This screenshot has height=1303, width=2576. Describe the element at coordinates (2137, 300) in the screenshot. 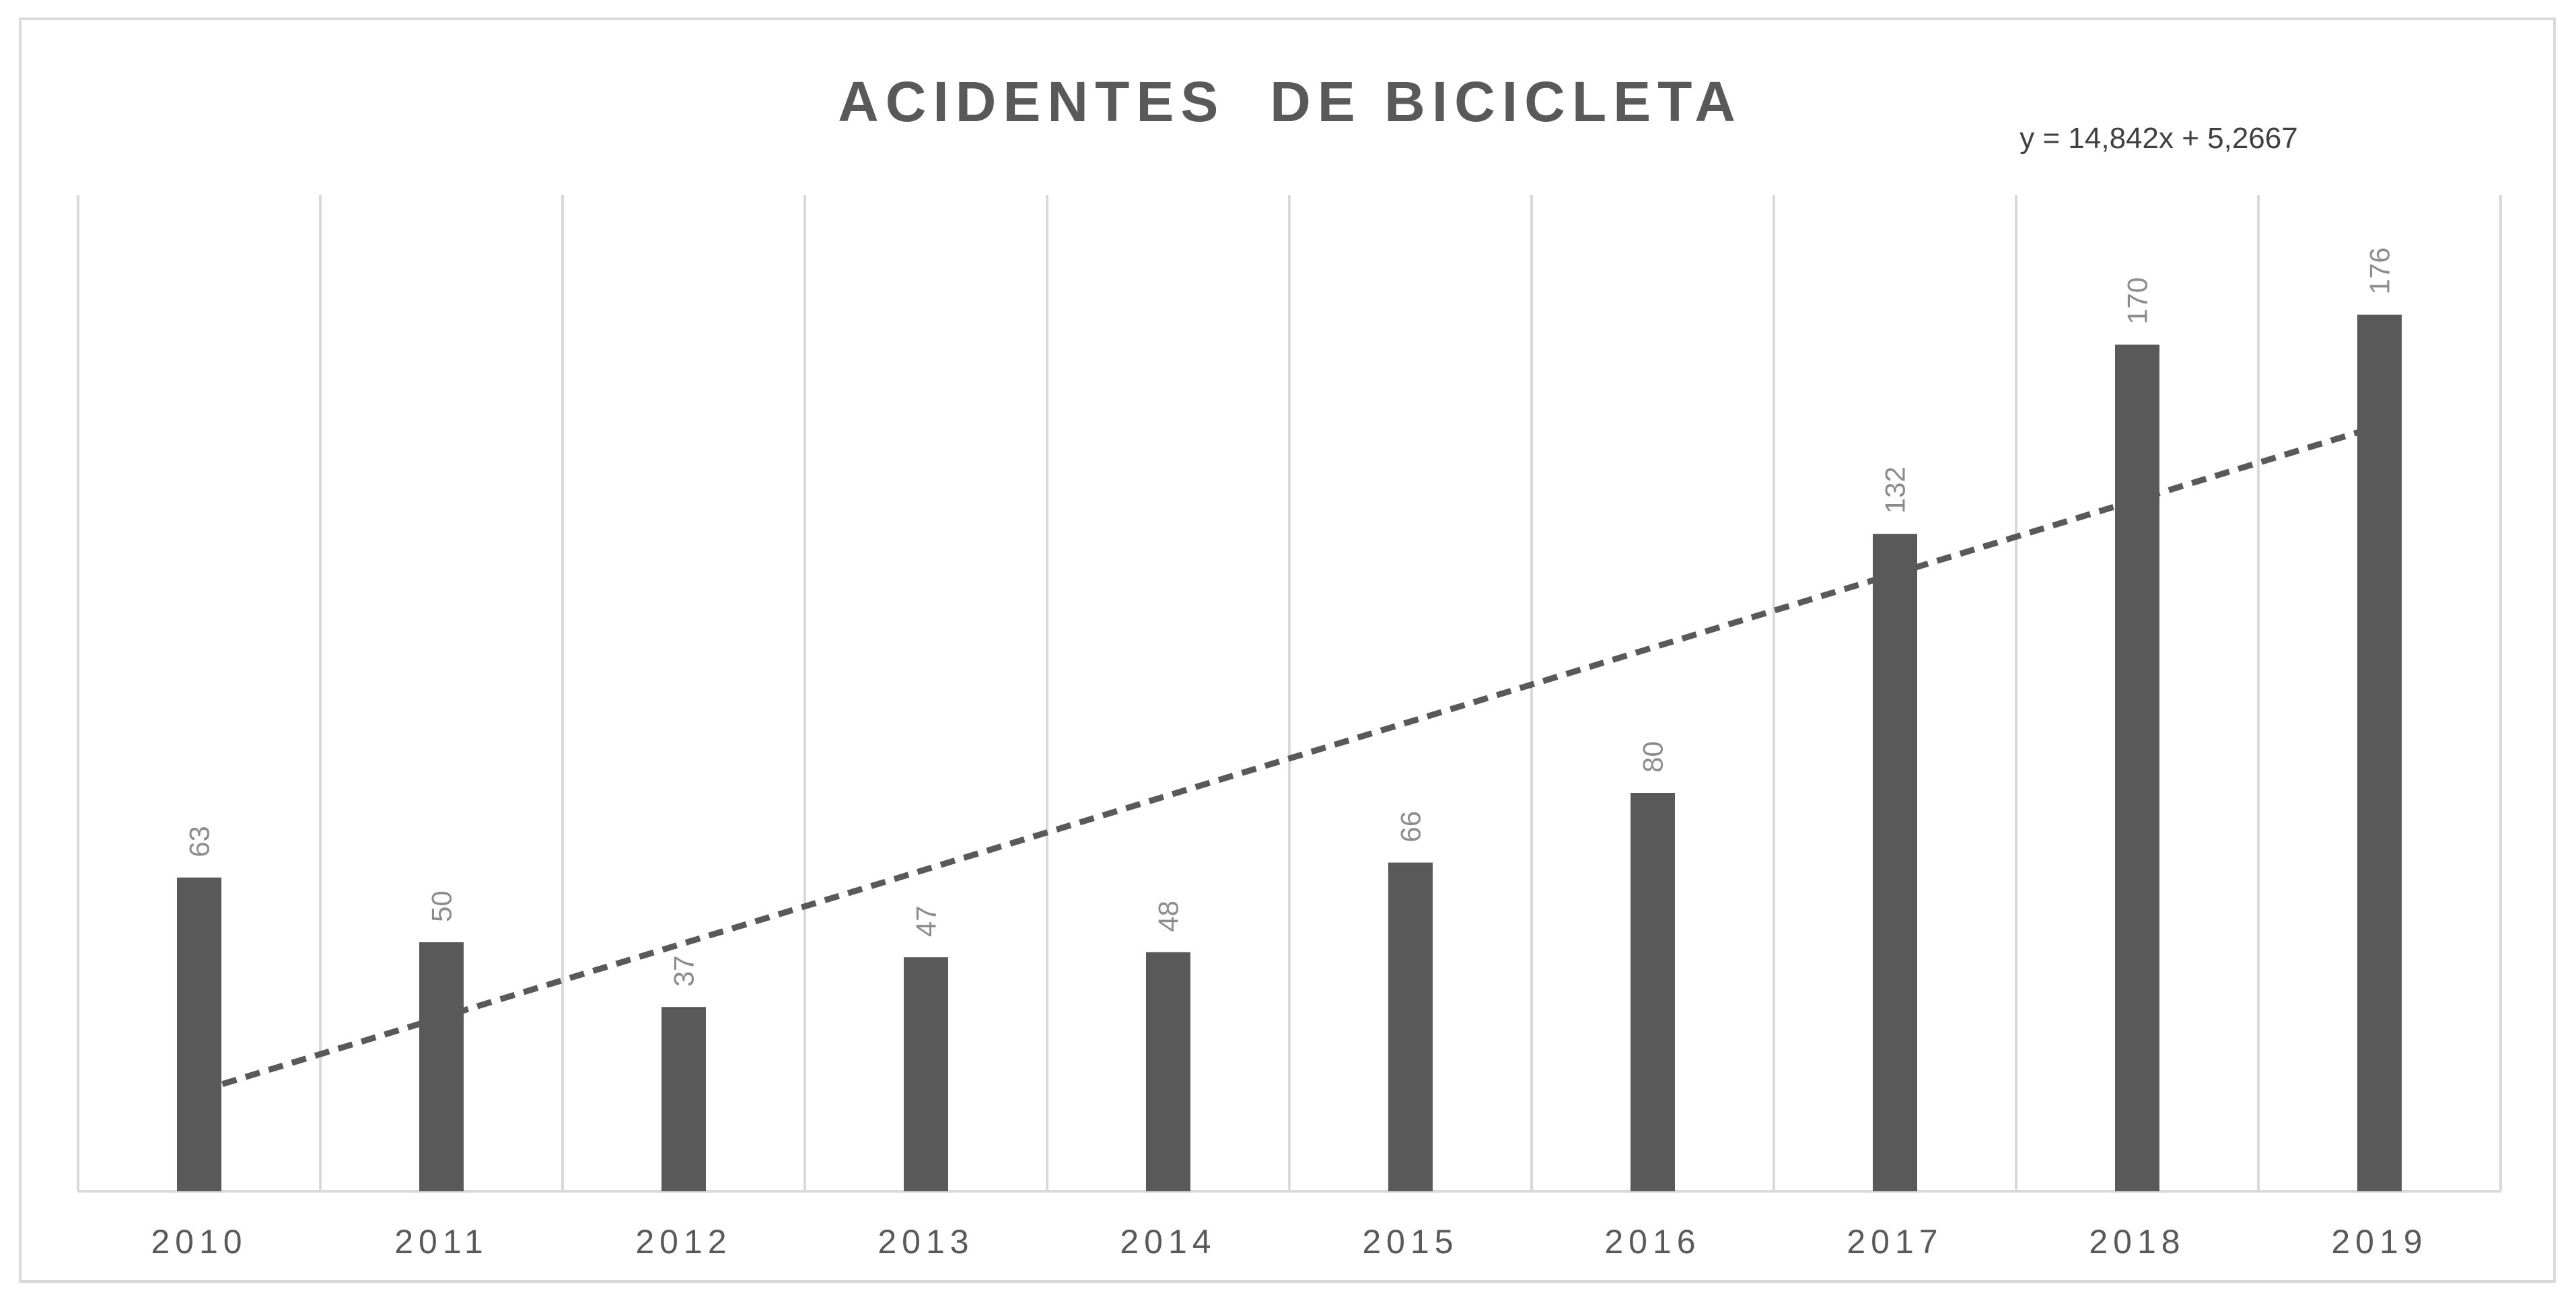

I see `data-label-2018: 170` at that location.